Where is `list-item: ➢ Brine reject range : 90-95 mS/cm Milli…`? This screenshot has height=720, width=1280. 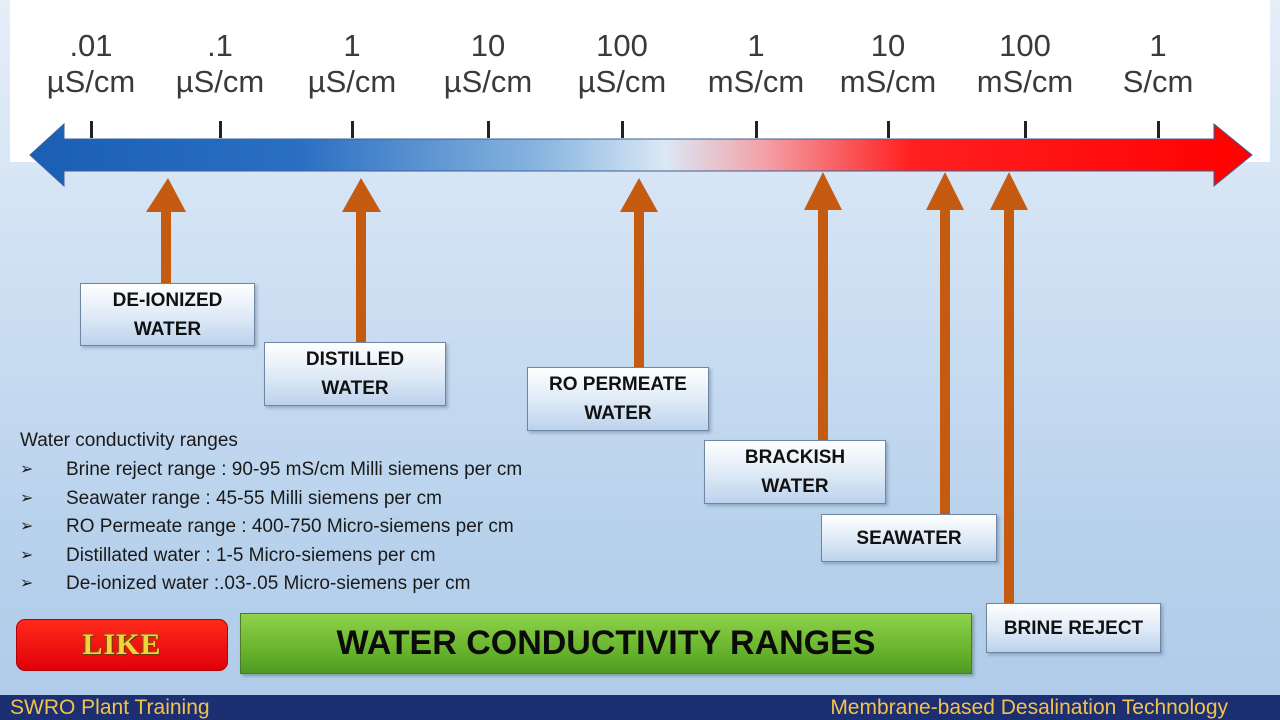 list-item: ➢ Brine reject range : 90-95 mS/cm Milli… is located at coordinates (340, 470).